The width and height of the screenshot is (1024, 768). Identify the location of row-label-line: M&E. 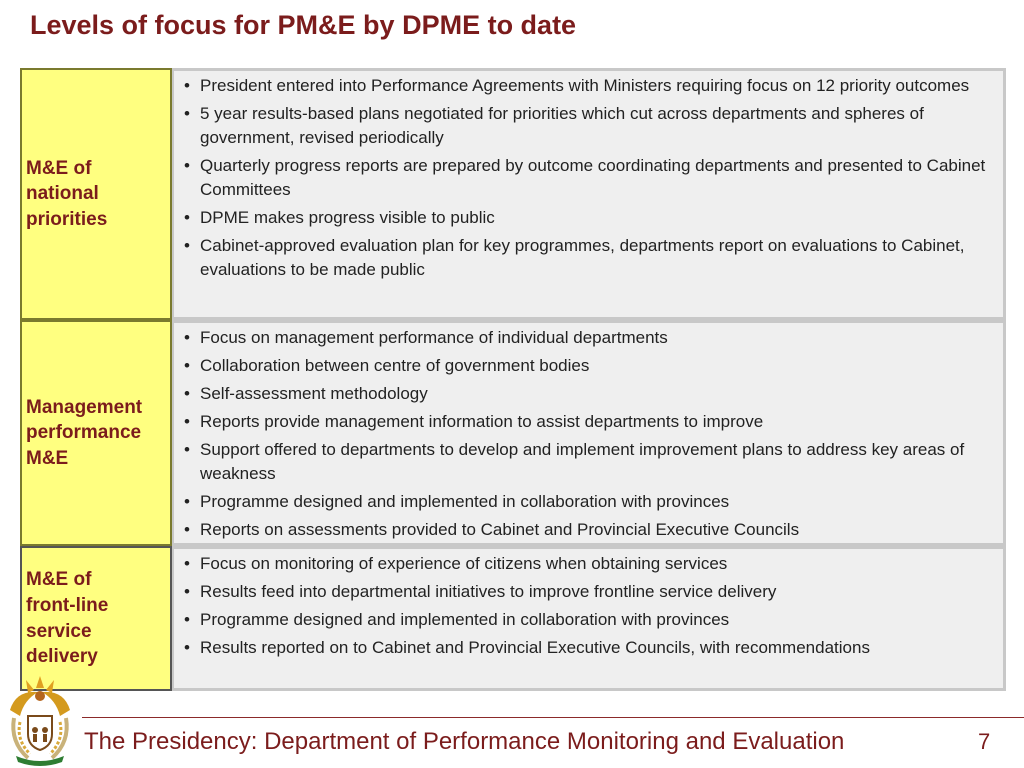
(47, 458).